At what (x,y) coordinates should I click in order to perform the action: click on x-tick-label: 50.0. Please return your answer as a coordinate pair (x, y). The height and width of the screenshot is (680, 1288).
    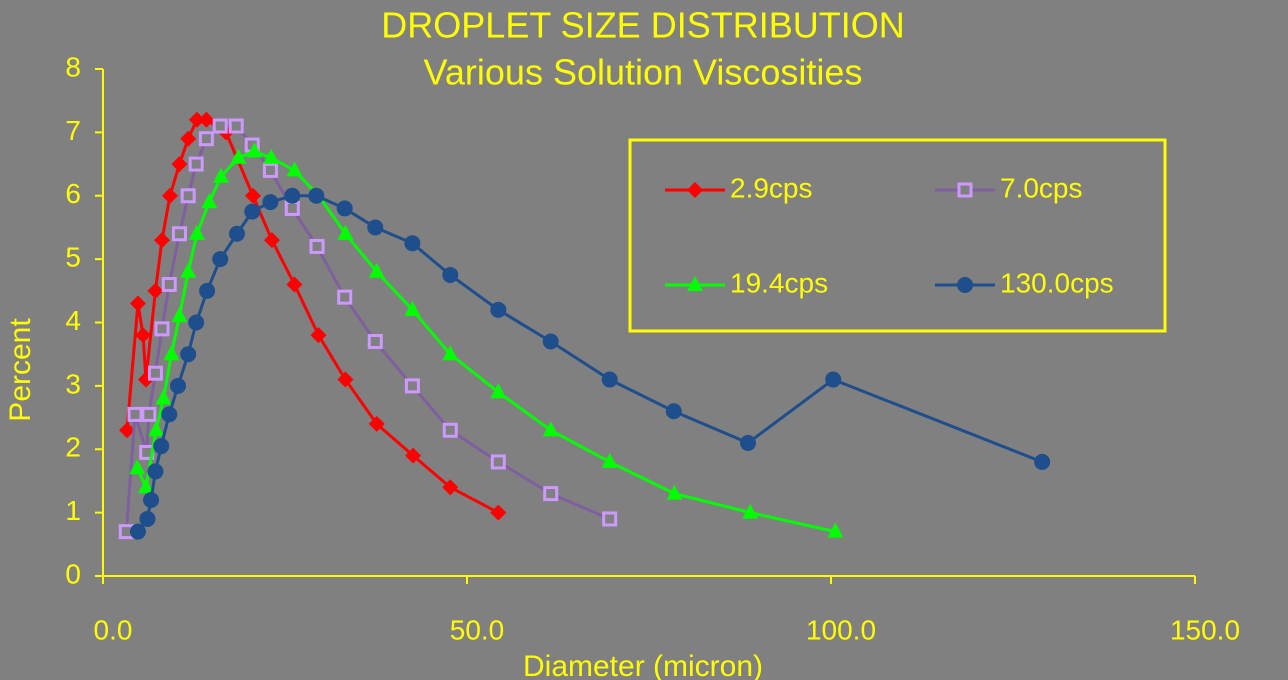
    Looking at the image, I should click on (477, 629).